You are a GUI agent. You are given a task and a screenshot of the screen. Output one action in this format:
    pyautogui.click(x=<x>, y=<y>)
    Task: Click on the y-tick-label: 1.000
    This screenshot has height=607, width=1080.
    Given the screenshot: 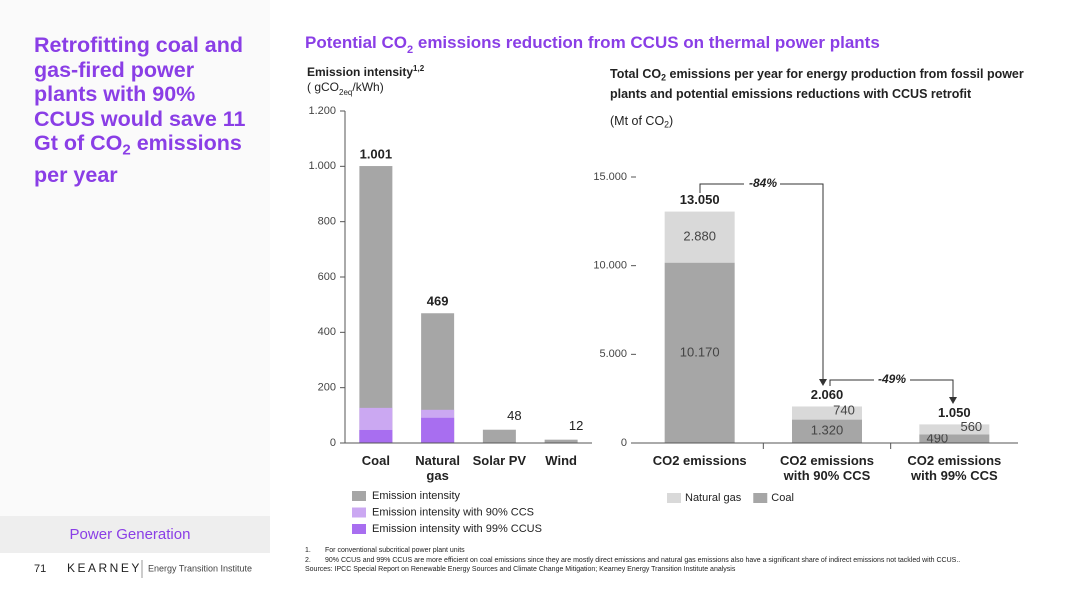 What is the action you would take?
    pyautogui.click(x=322, y=166)
    